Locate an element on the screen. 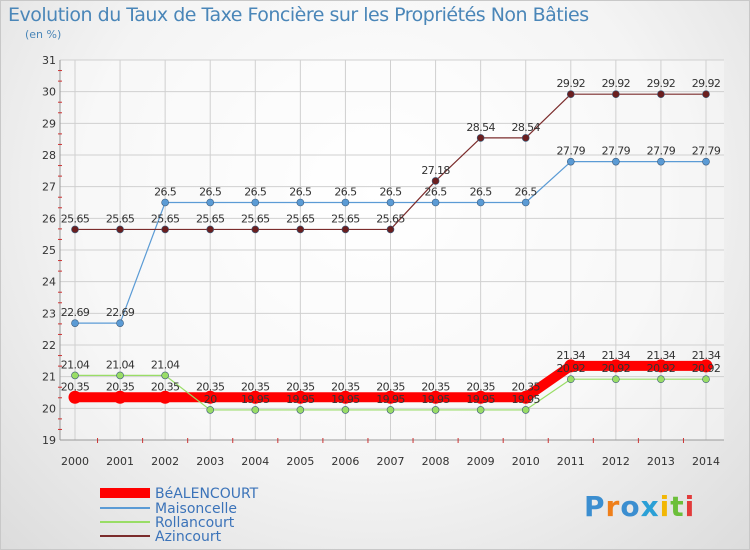  logo-letter: o is located at coordinates (630, 506).